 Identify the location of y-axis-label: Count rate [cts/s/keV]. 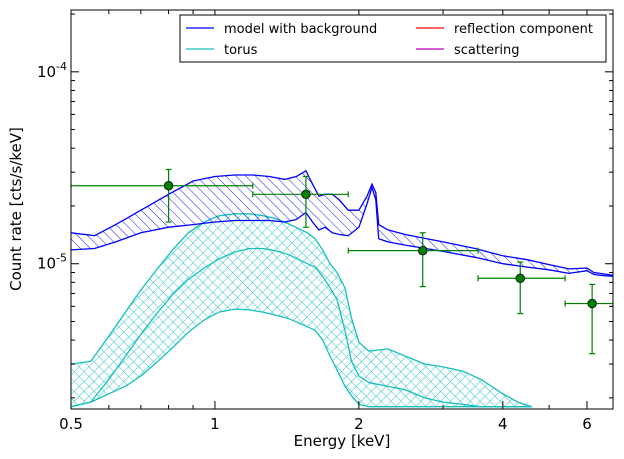
(16, 209).